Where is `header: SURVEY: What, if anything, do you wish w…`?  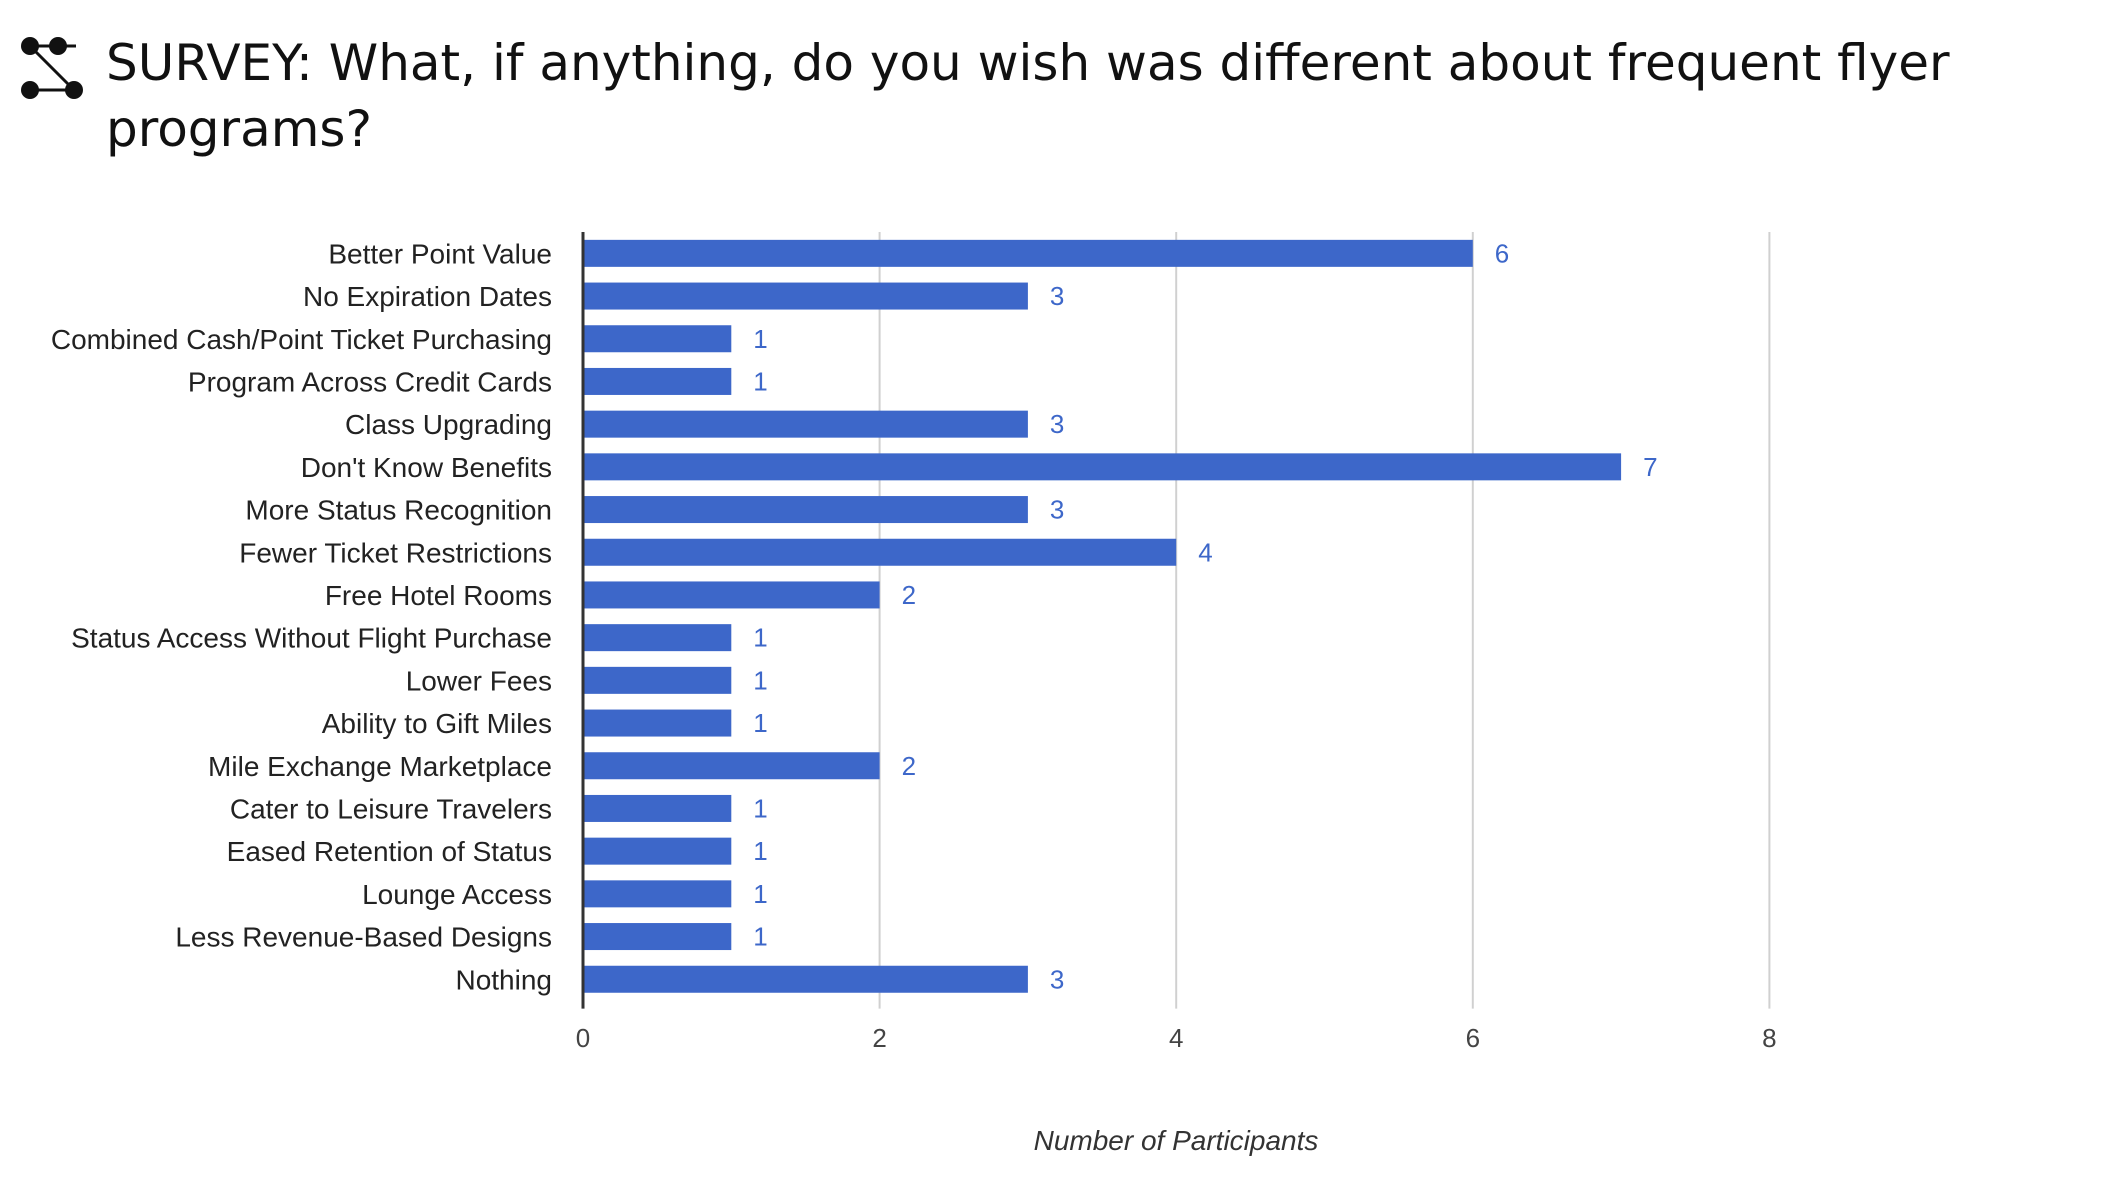
header: SURVEY: What, if anything, do you wish w… is located at coordinates (1048, 100).